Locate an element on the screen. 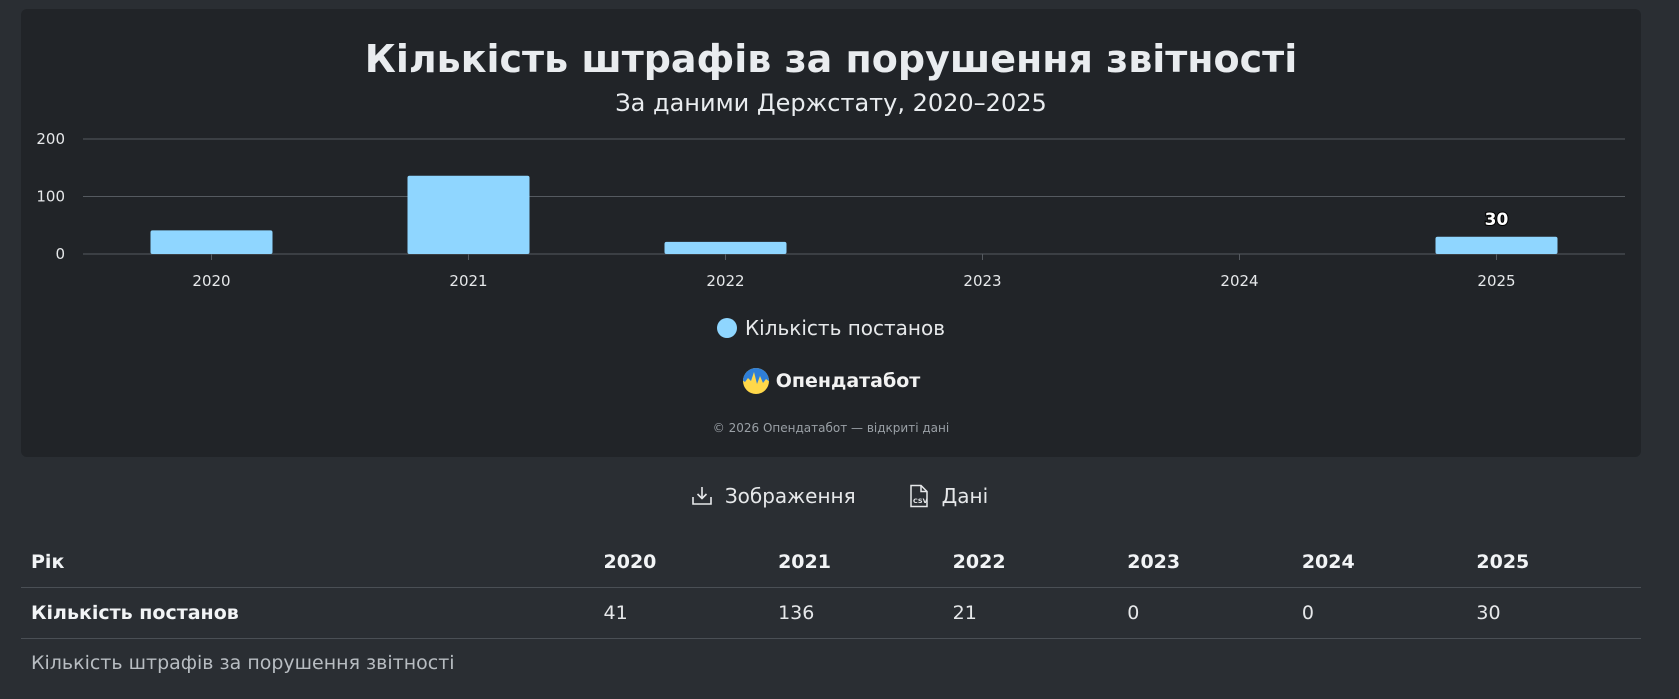 Image resolution: width=1679 pixels, height=699 pixels. table-cell: 136 is located at coordinates (855, 613).